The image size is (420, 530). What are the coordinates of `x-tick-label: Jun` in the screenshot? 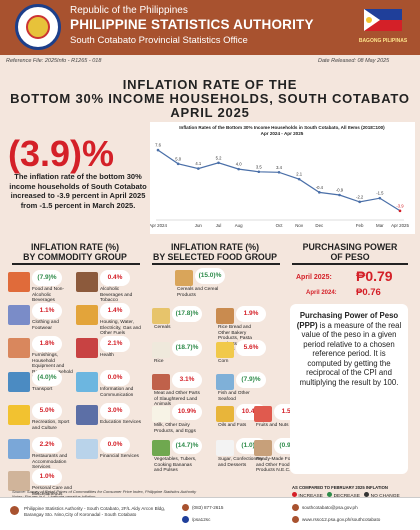 It's located at (199, 225).